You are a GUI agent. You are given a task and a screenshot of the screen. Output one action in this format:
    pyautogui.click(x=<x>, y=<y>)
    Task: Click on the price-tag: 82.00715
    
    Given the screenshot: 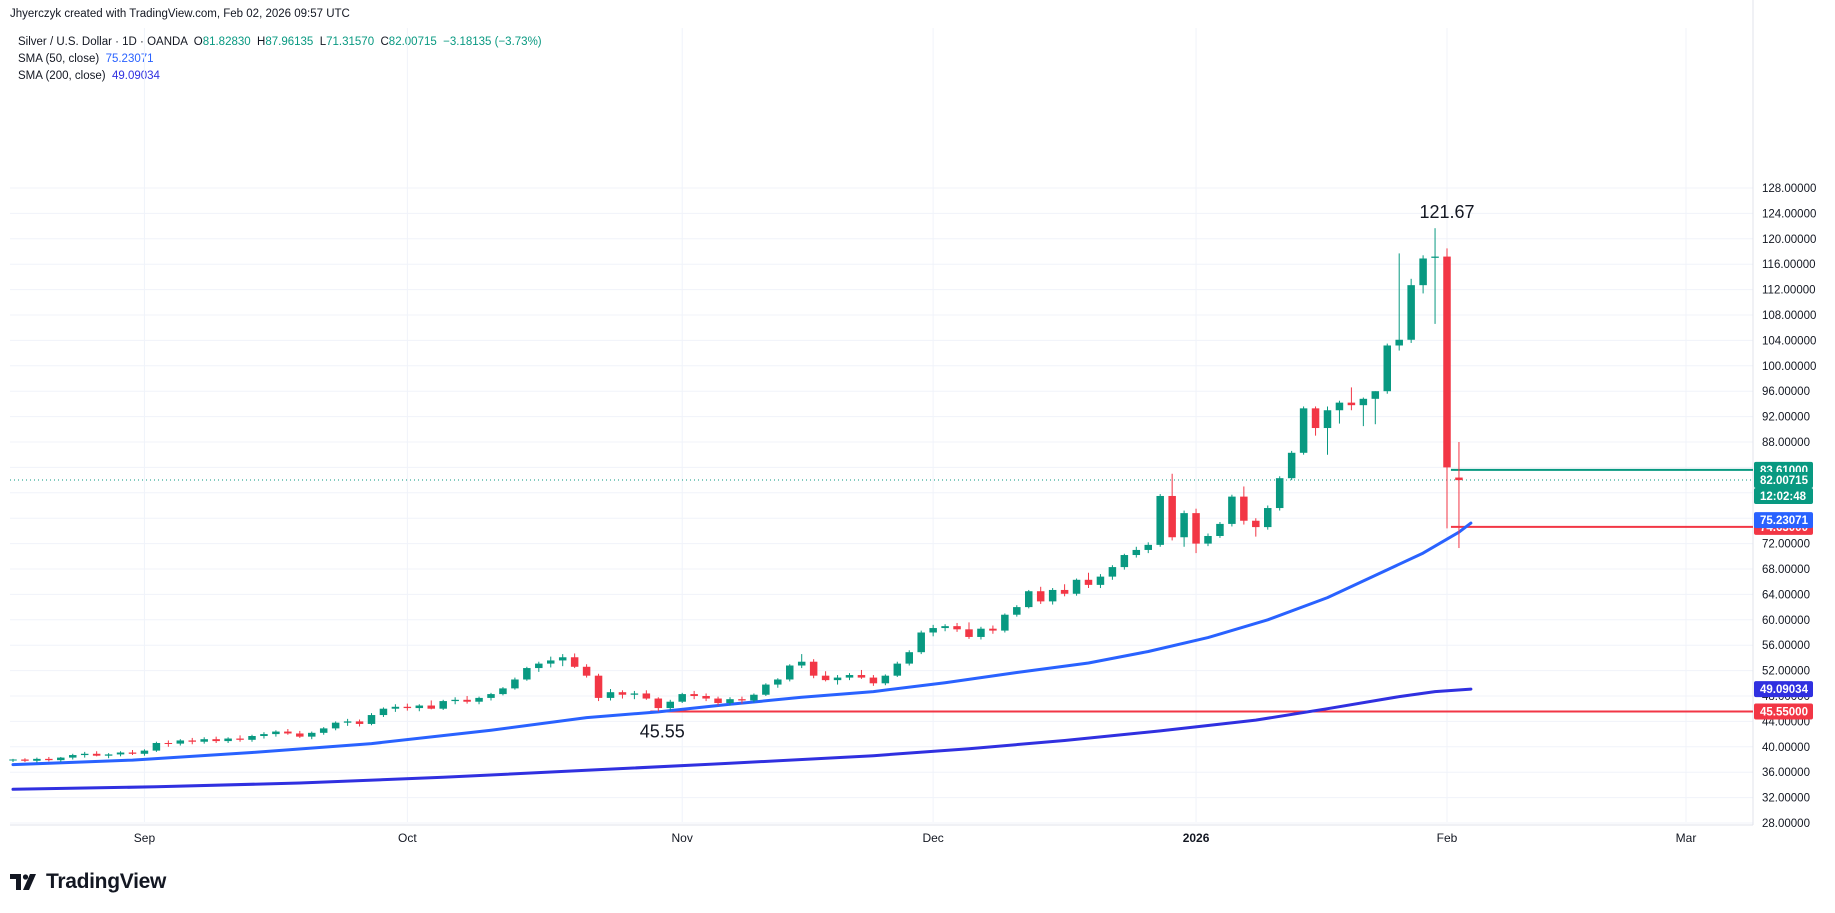 What is the action you would take?
    pyautogui.click(x=1783, y=480)
    